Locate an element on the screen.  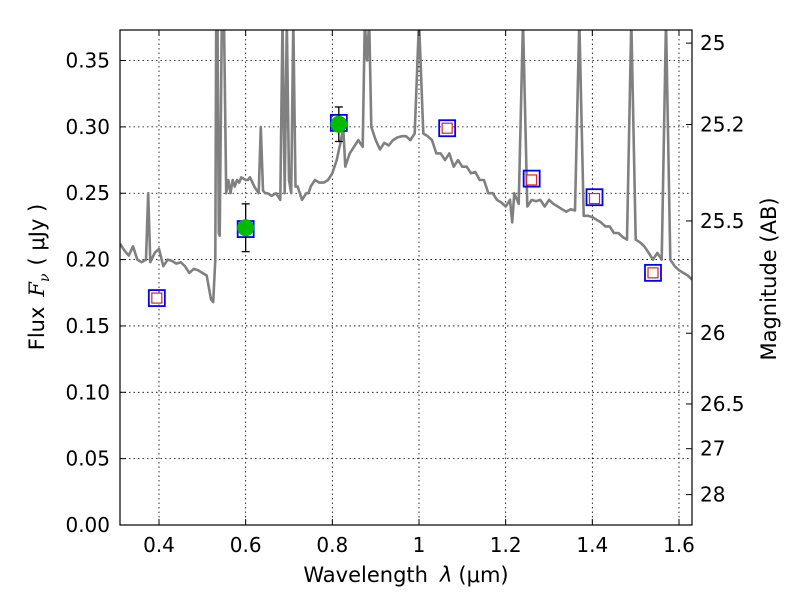
y-tick-label-2: 0.10 is located at coordinates (87, 392).